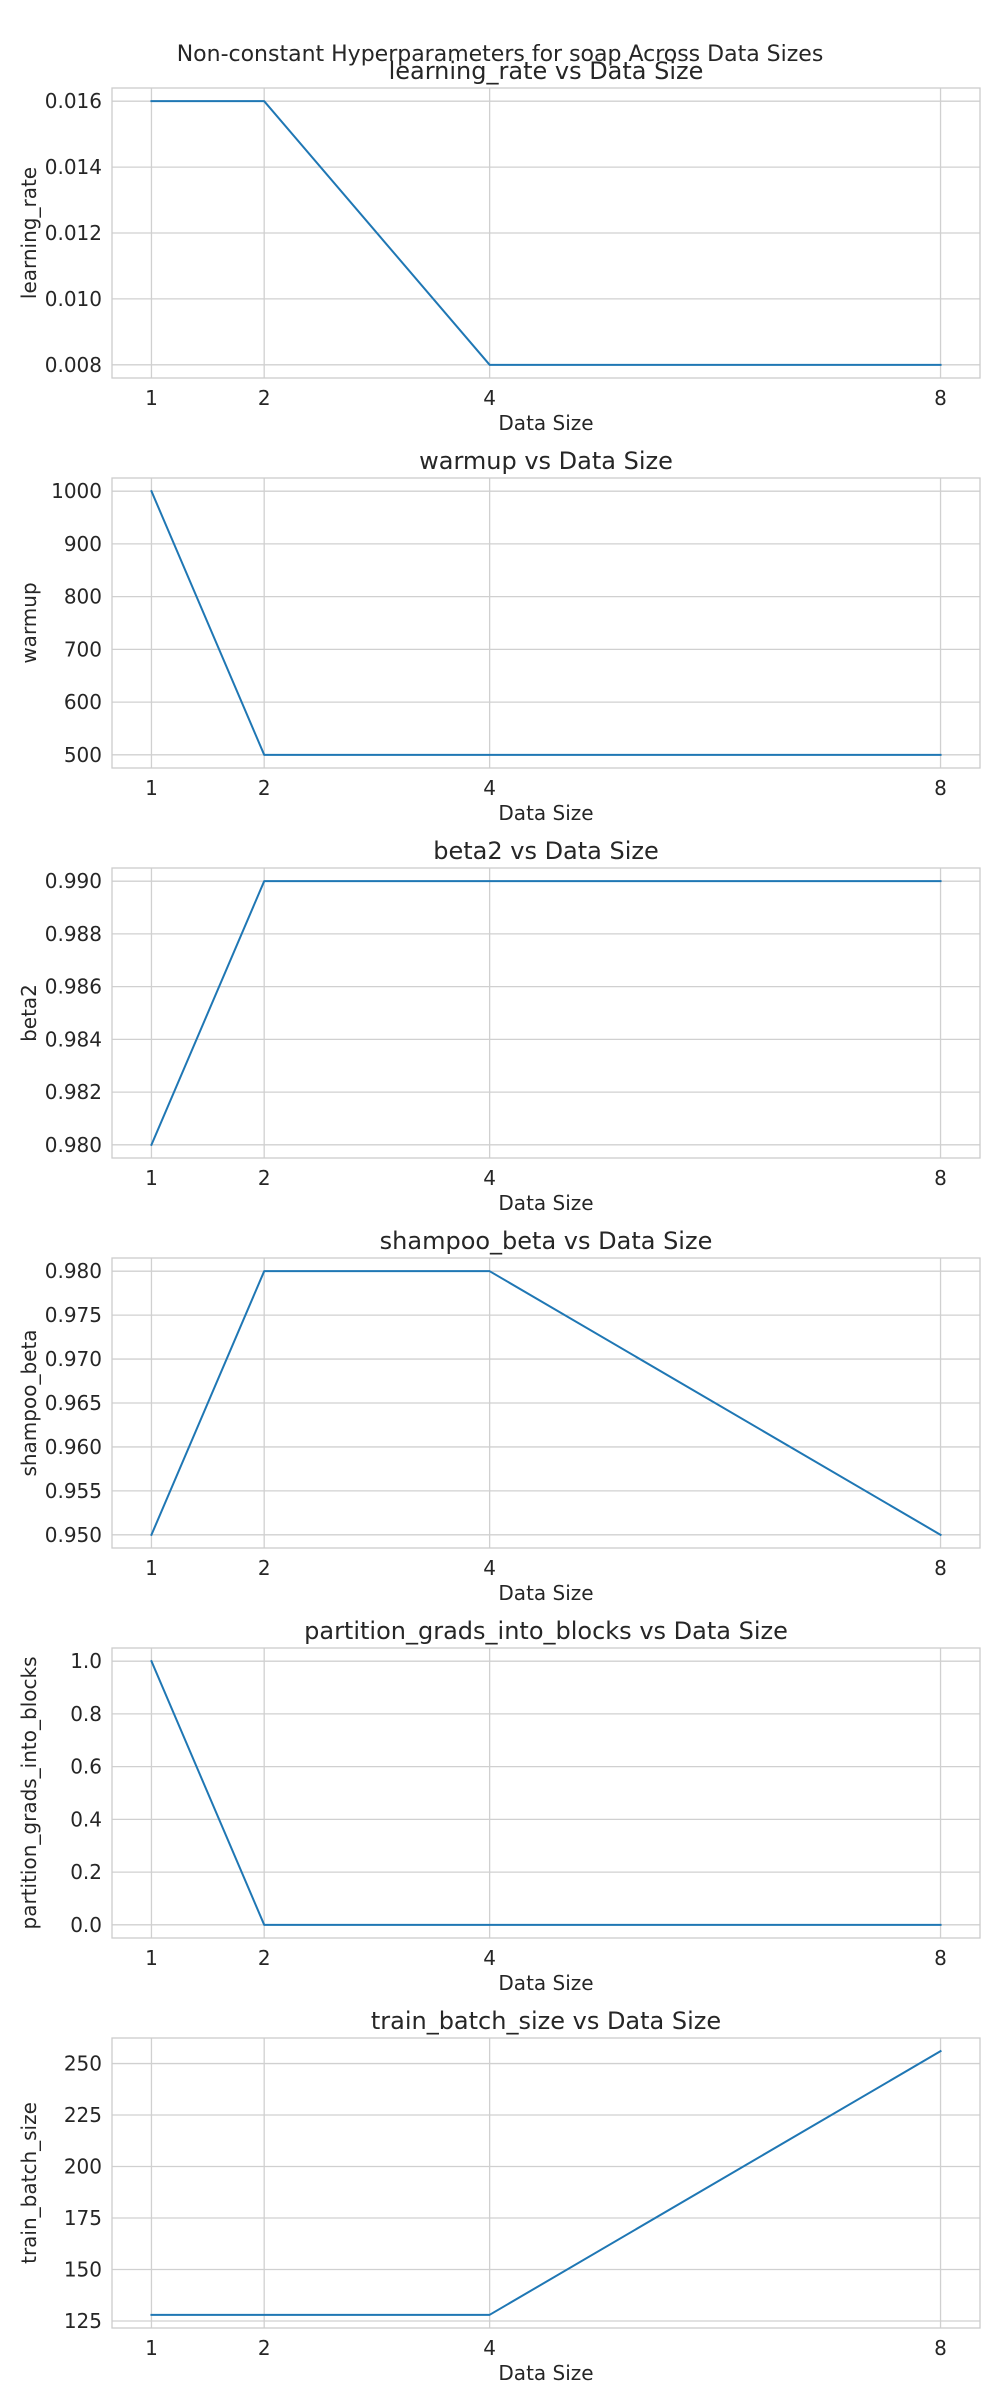  What do you see at coordinates (29, 1402) in the screenshot?
I see `y-axis-label: shampoo_beta` at bounding box center [29, 1402].